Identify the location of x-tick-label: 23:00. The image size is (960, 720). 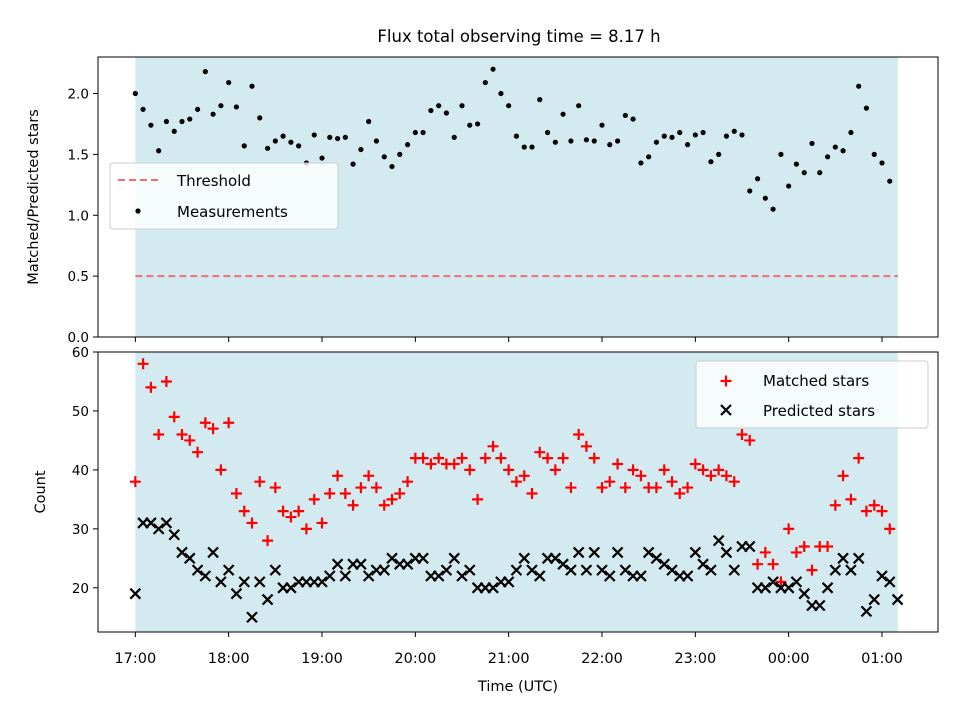
(695, 659).